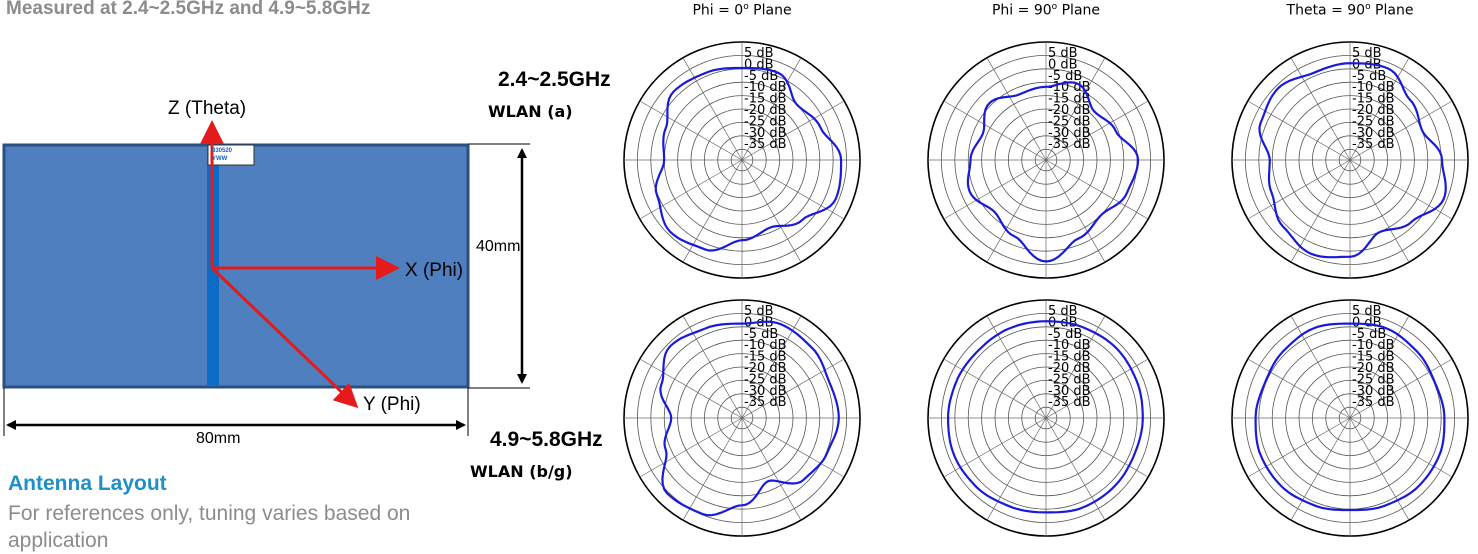 The image size is (1478, 554). Describe the element at coordinates (392, 404) in the screenshot. I see `y-axis-label: Y (Phi)` at that location.